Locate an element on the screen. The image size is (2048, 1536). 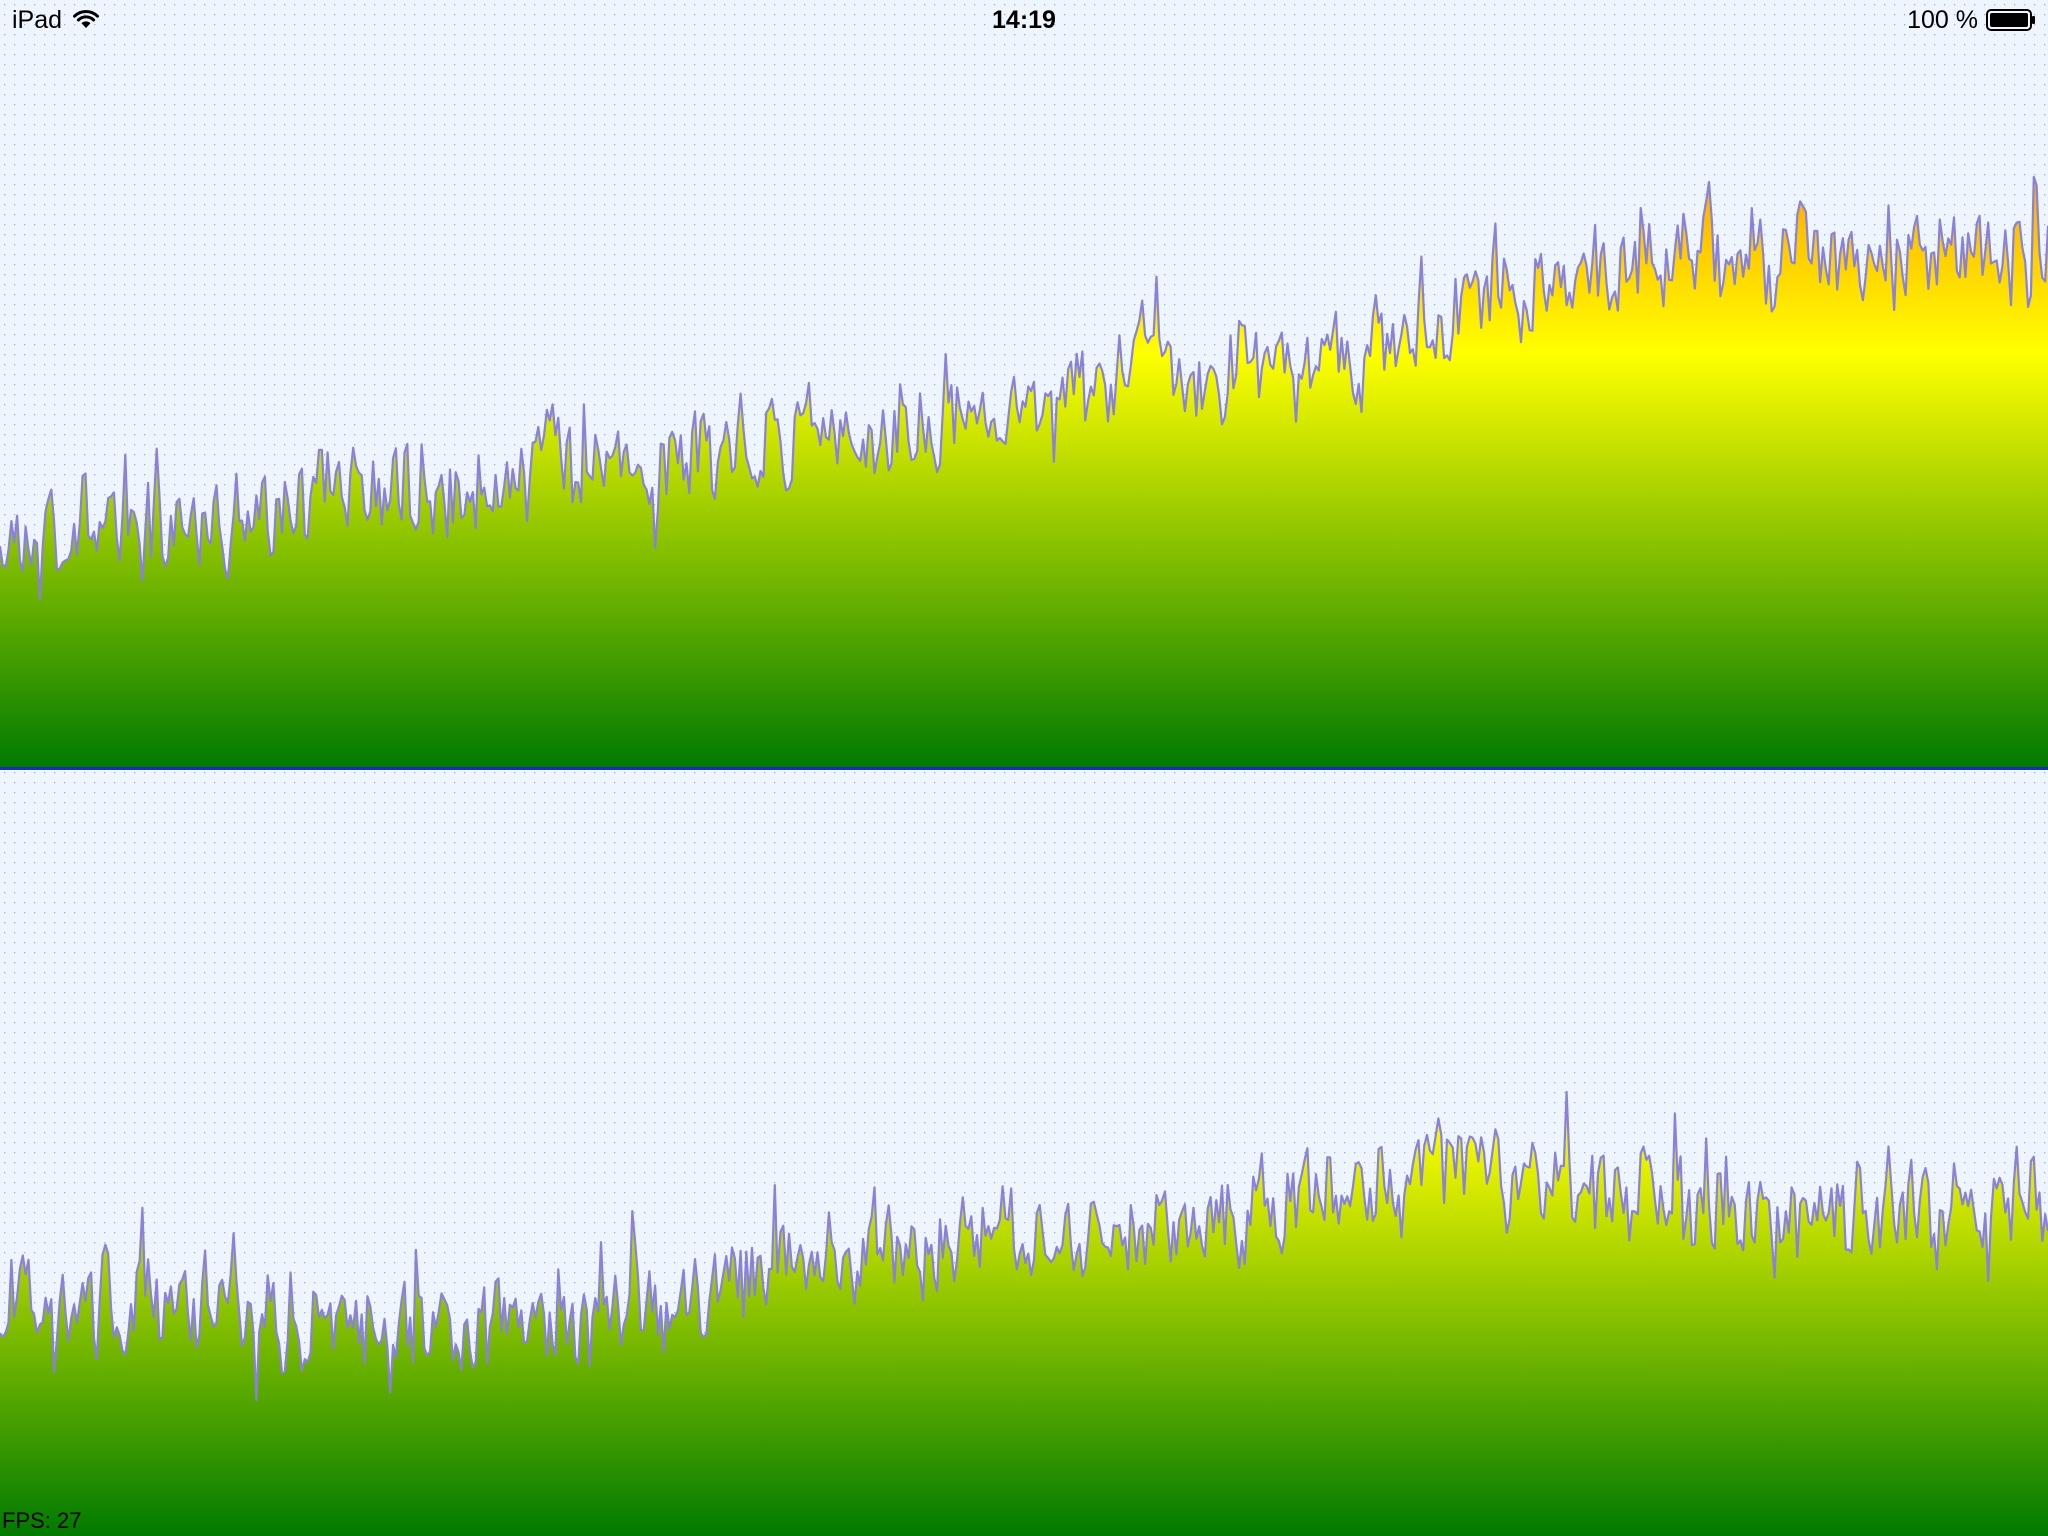
battery-percent: 100 % is located at coordinates (1942, 20).